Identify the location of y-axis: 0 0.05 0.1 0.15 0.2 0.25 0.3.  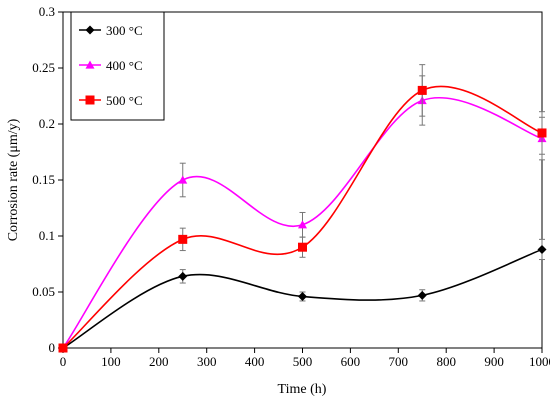
(47, 179).